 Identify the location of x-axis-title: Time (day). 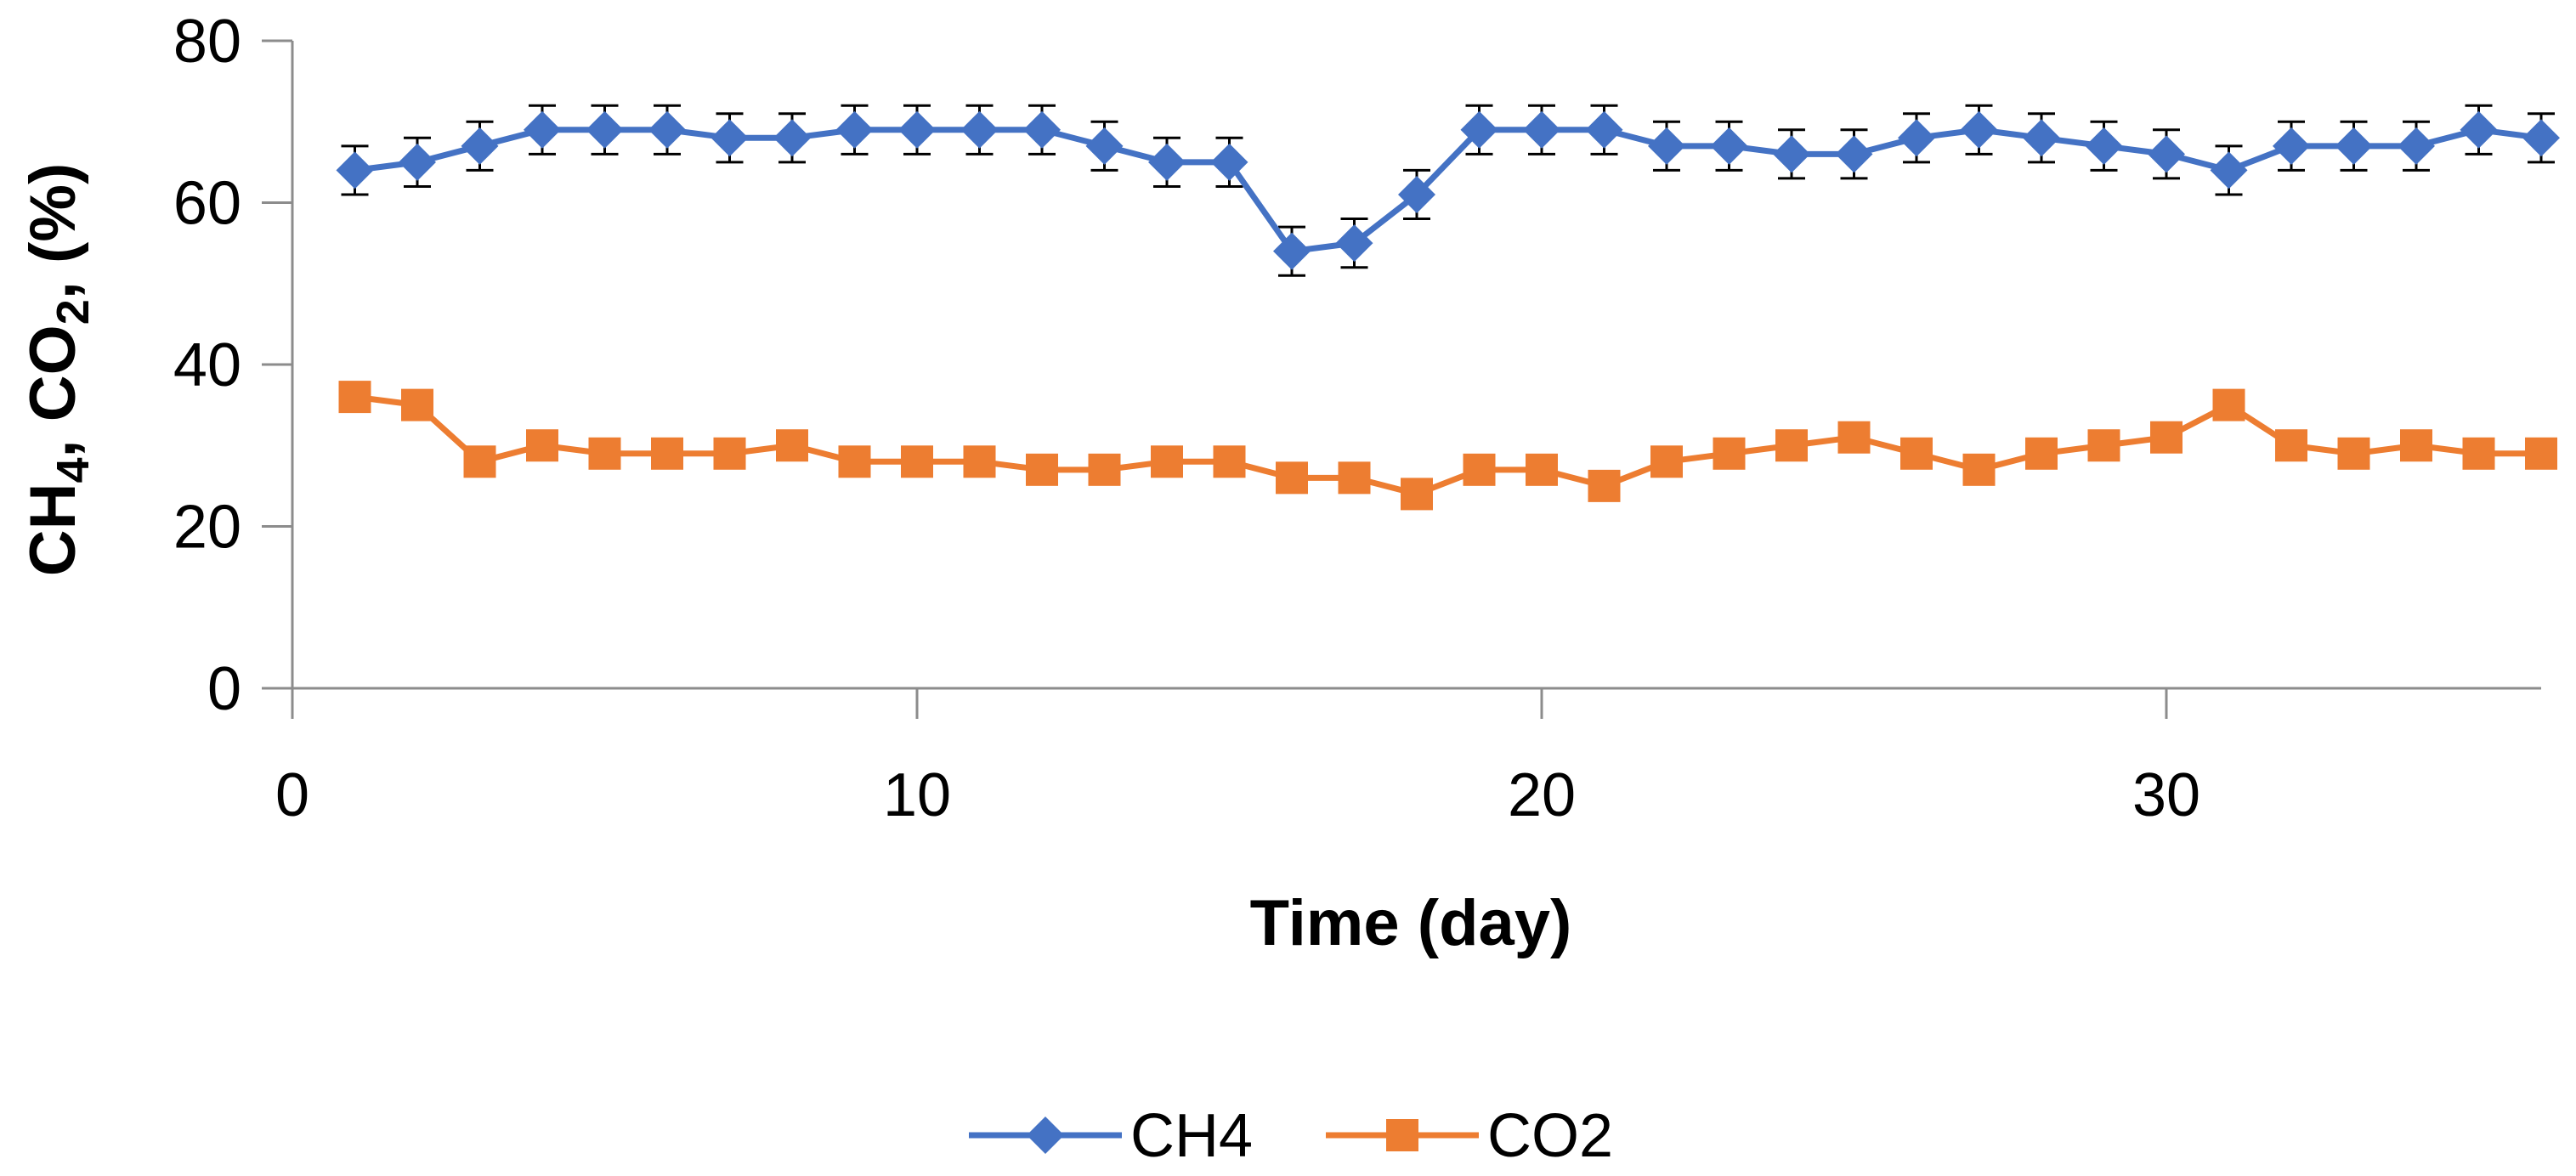
(1411, 923).